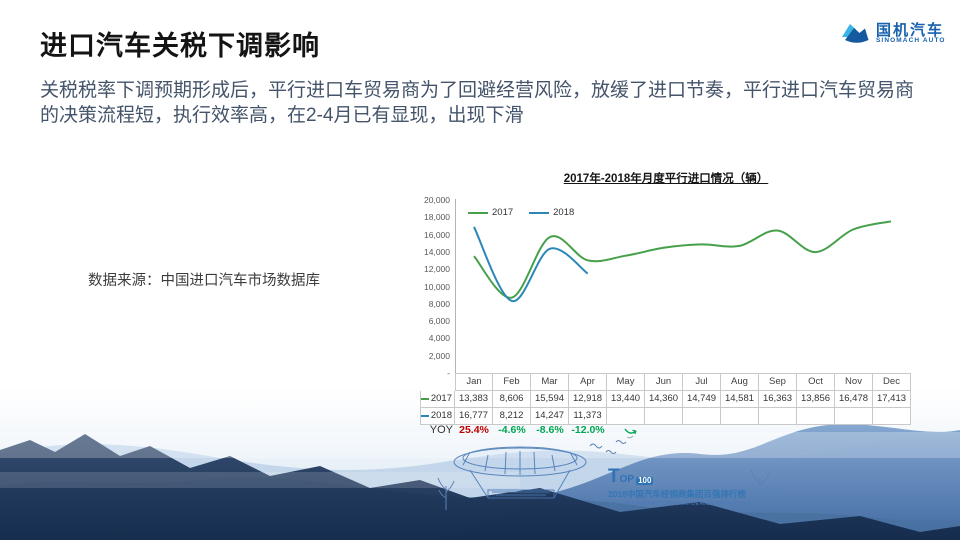 This screenshot has width=960, height=540. I want to click on row-label-2017: 2017, so click(437, 399).